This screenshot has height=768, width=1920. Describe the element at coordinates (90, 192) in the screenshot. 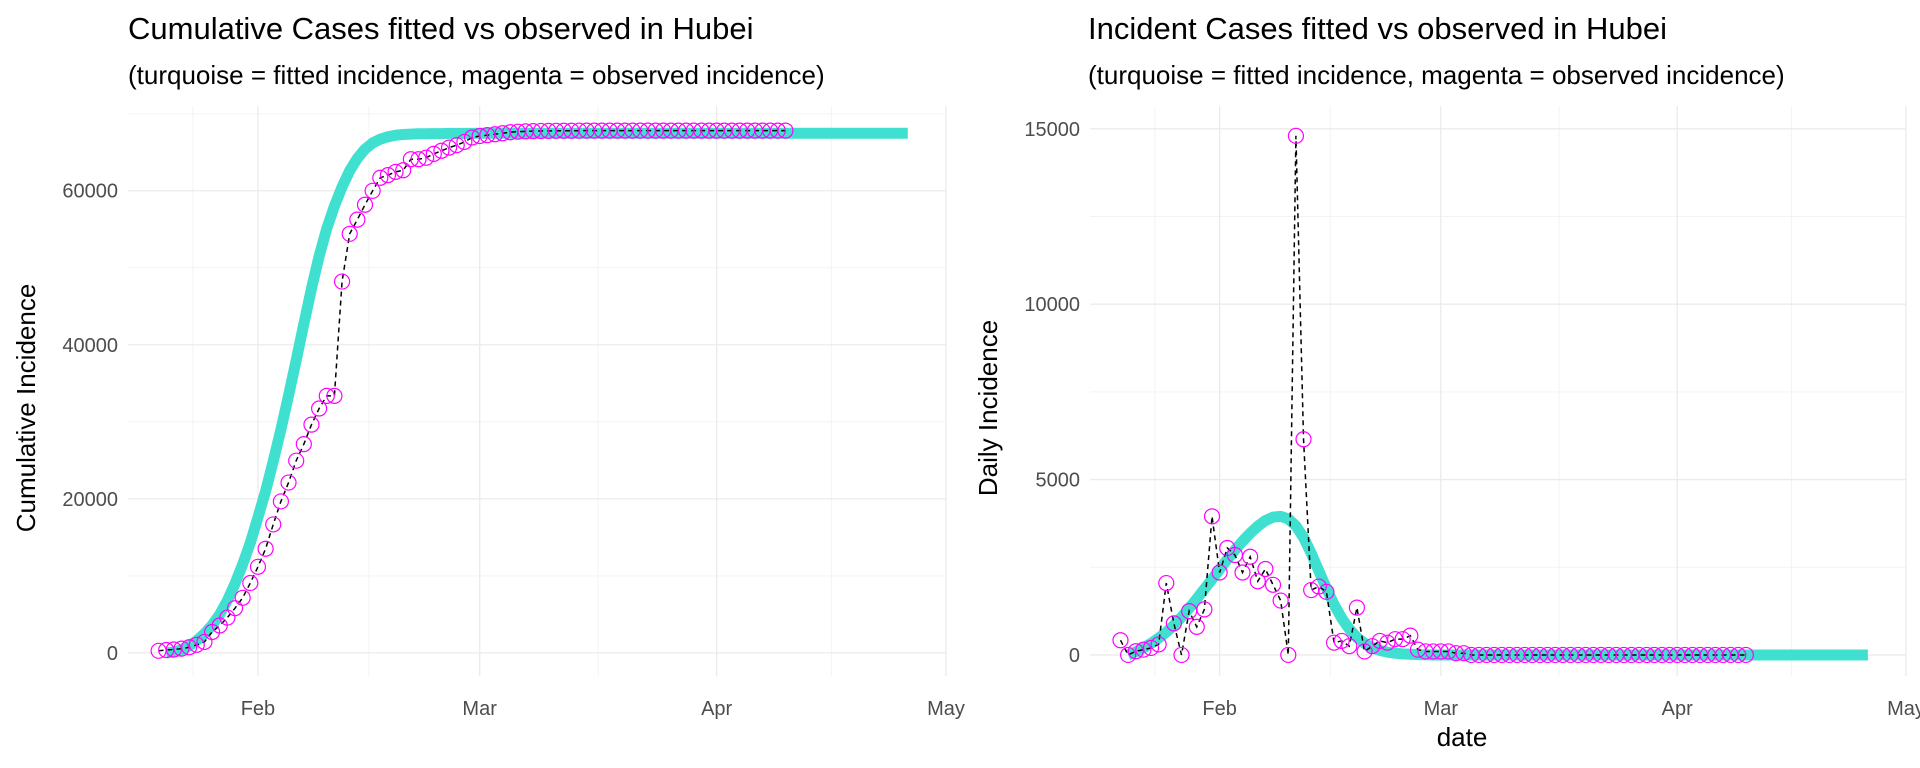

I see `y-tick-label: 60000` at that location.